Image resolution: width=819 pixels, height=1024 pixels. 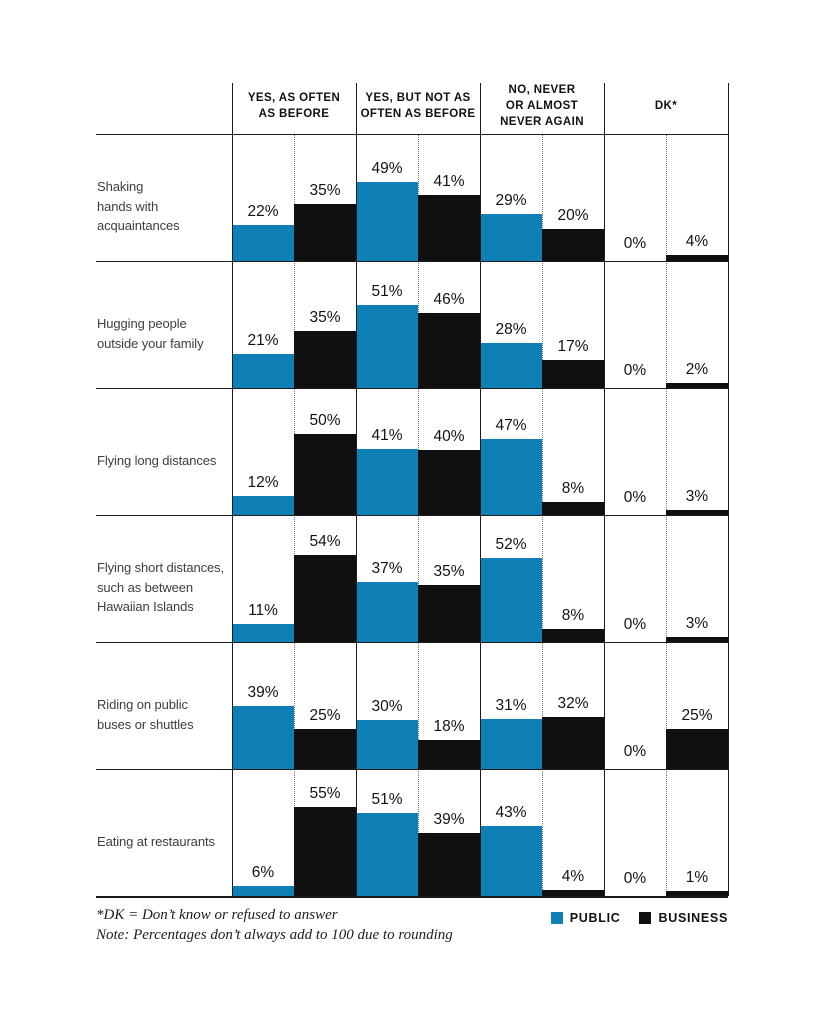 What do you see at coordinates (217, 915) in the screenshot?
I see `footnote-dk-definition: *DK = Don’t know or refused to answer` at bounding box center [217, 915].